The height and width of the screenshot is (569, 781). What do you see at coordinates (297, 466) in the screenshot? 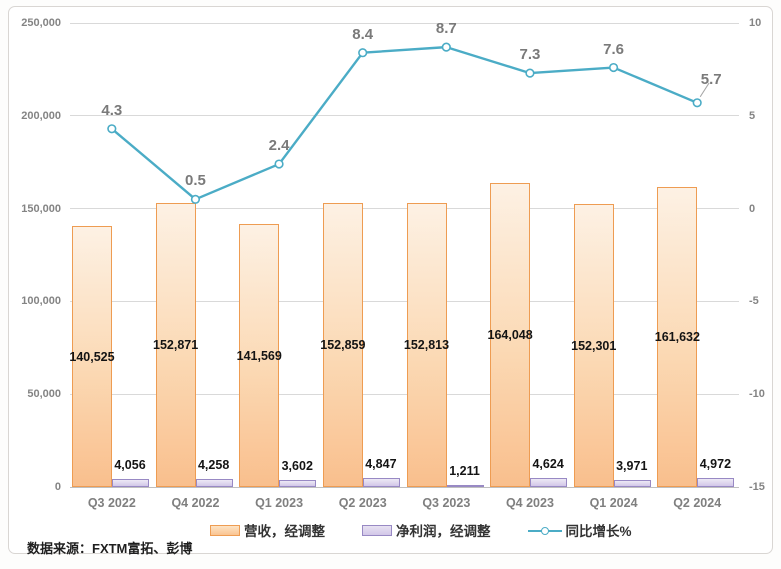
I see `profit-bar-label: 3,602` at bounding box center [297, 466].